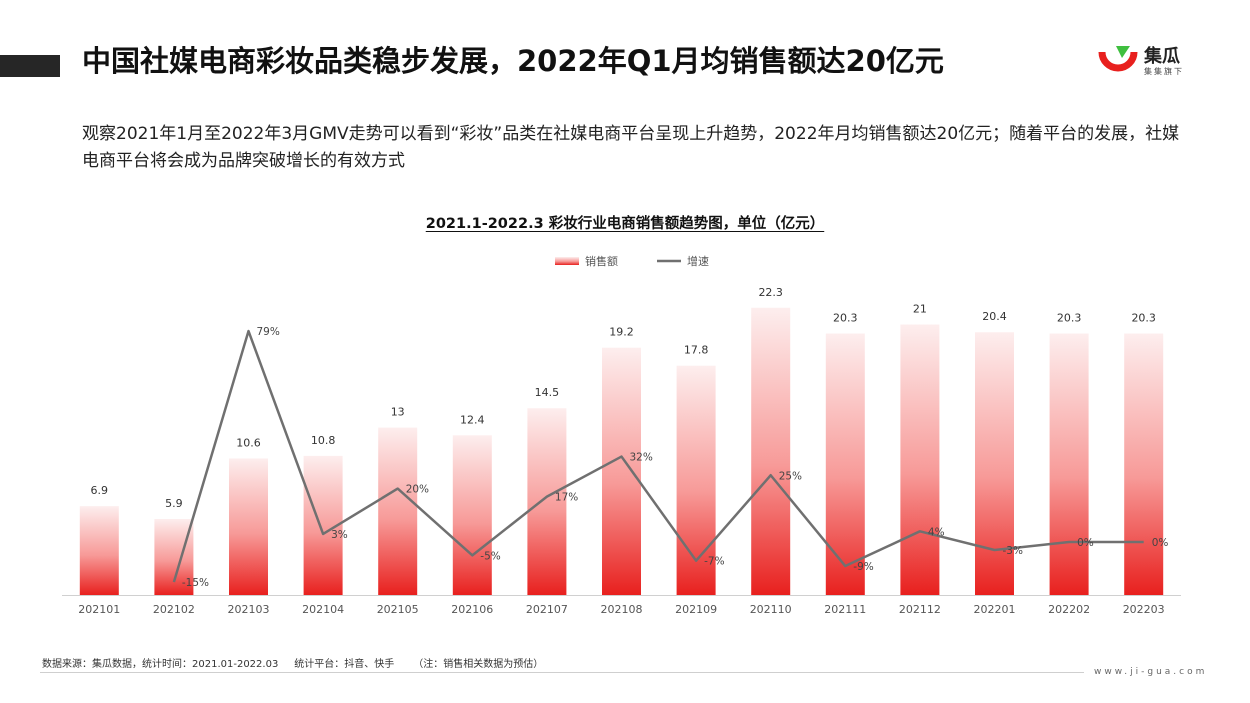 This screenshot has width=1250, height=703. Describe the element at coordinates (621, 332) in the screenshot. I see `bar-value-label-202108: 19.2` at that location.